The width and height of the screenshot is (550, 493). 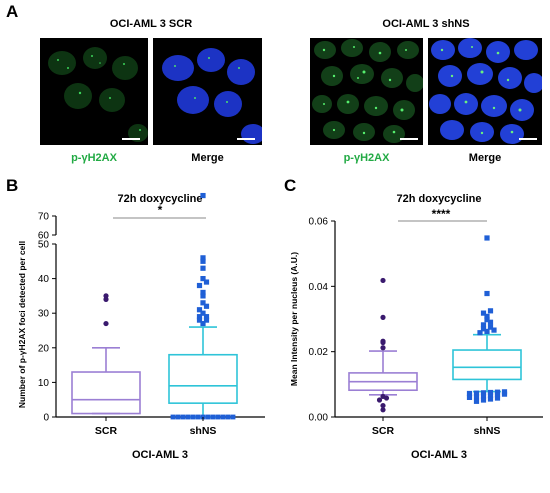 What do you see at coordinates (106, 393) in the screenshot?
I see `chart-b-scr-box` at bounding box center [106, 393].